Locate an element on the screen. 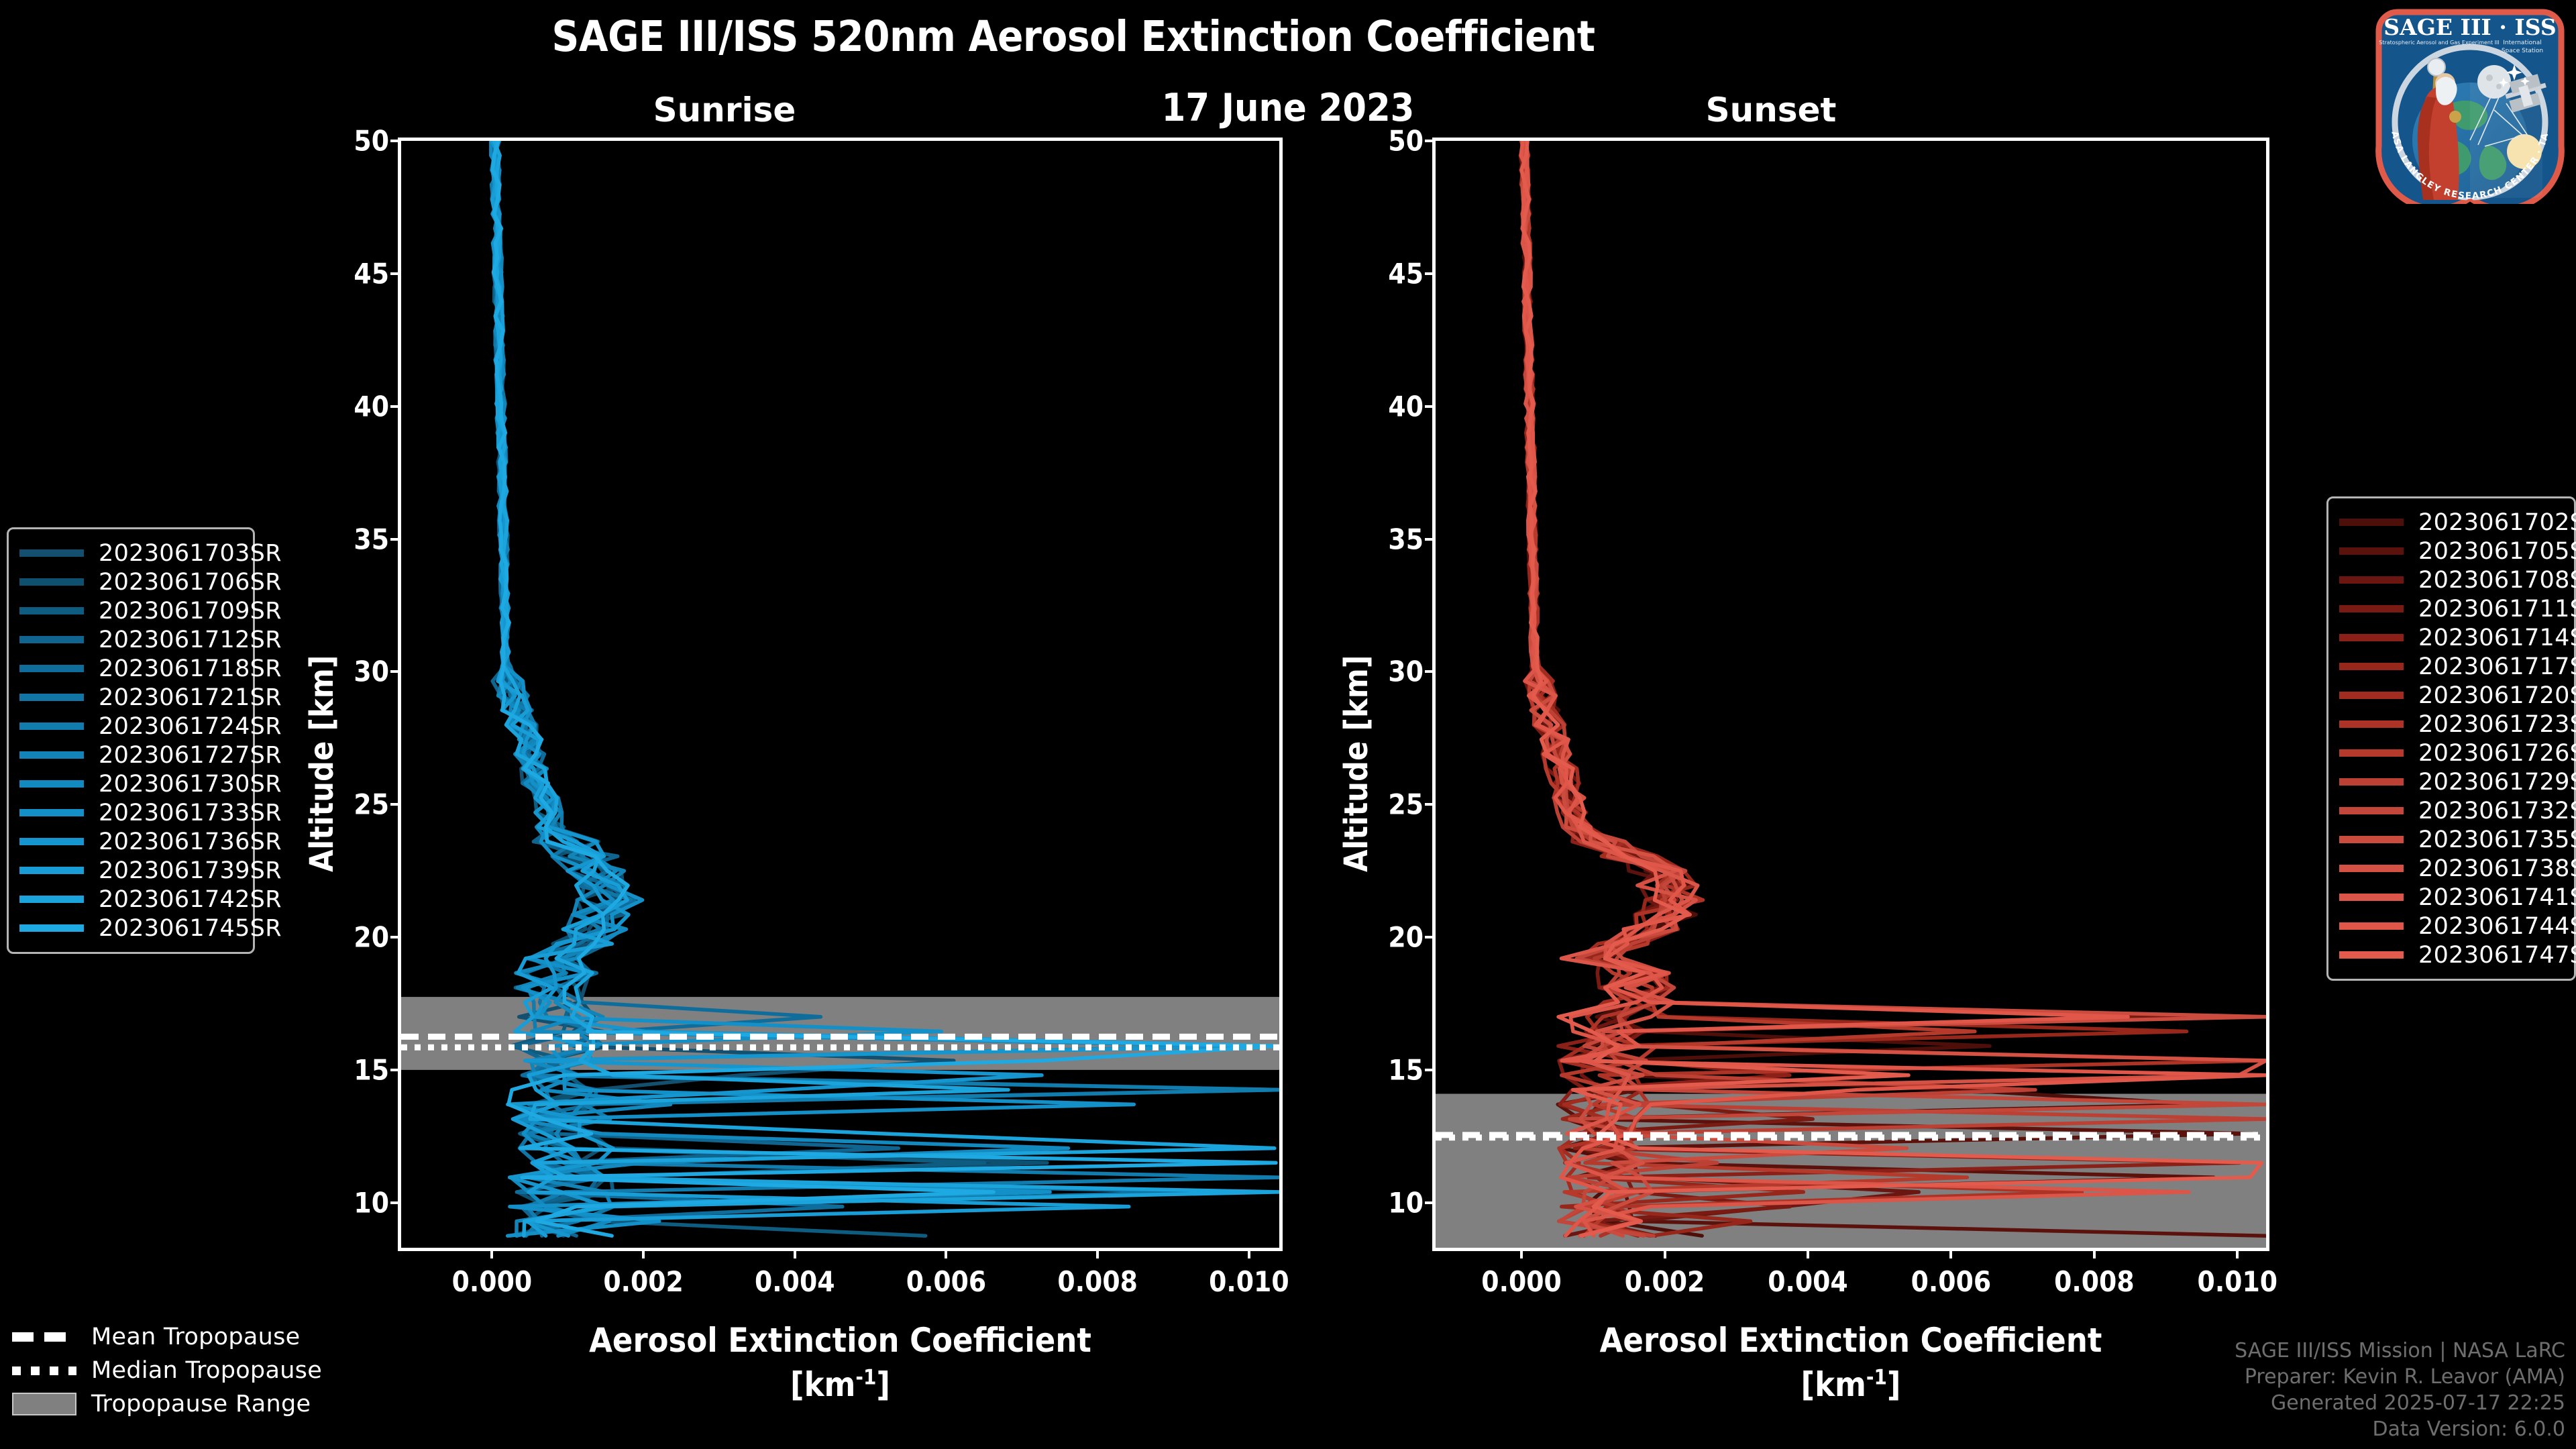  legend-item: 2023061730SR is located at coordinates (150, 783).